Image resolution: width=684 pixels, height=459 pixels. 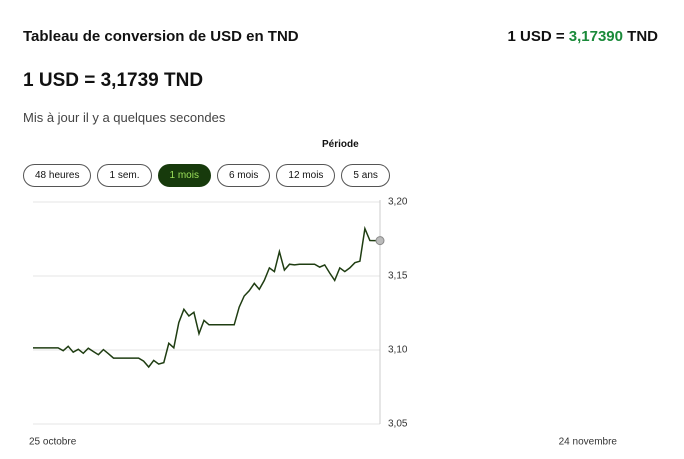 What do you see at coordinates (398, 350) in the screenshot?
I see `y-tick-label: 3,10` at bounding box center [398, 350].